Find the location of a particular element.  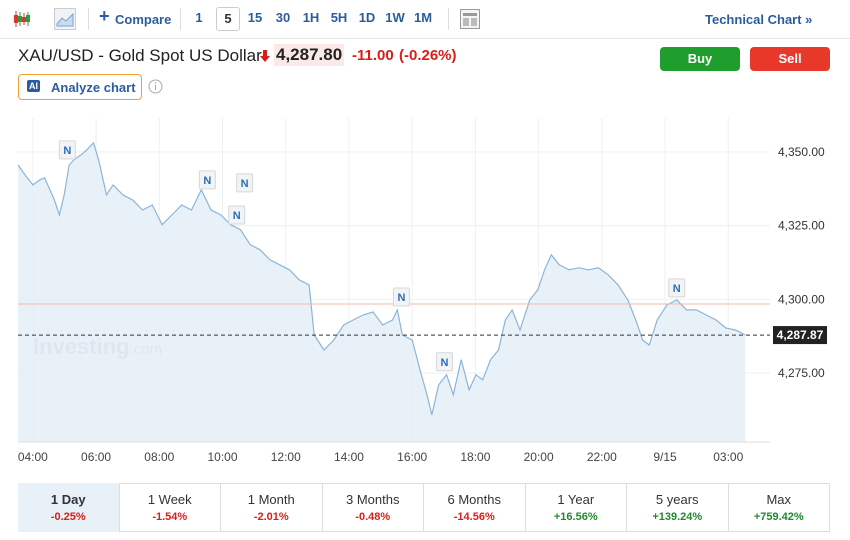

buy-button: Buy is located at coordinates (700, 59).